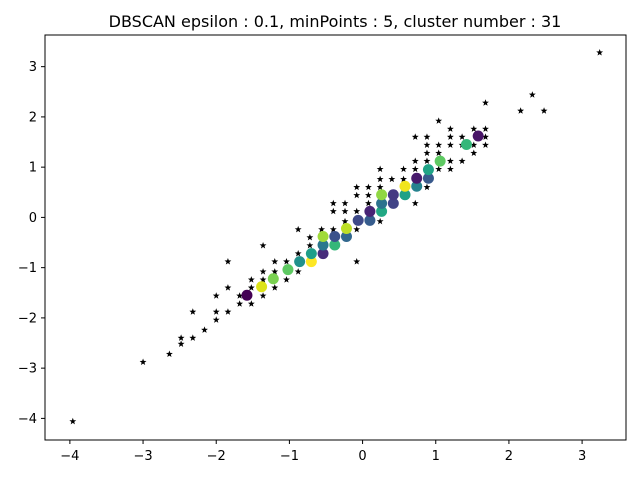 This screenshot has height=480, width=640. What do you see at coordinates (69, 456) in the screenshot?
I see `x-tick-label: −4` at bounding box center [69, 456].